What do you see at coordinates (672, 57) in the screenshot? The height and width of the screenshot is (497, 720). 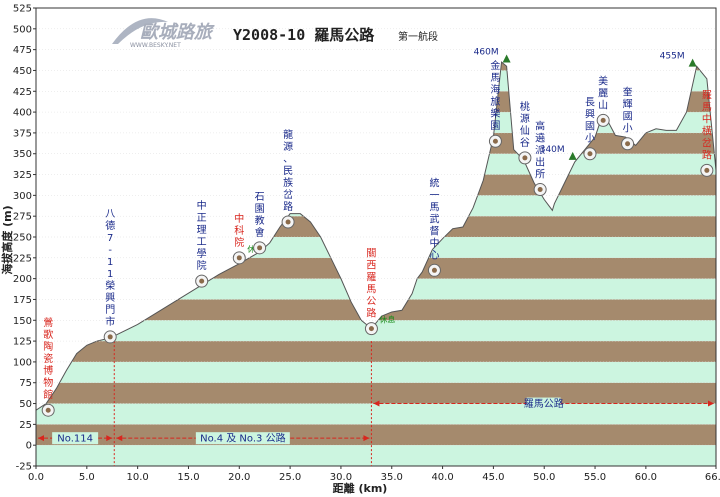 I see `elevation-label: 455M` at bounding box center [672, 57].